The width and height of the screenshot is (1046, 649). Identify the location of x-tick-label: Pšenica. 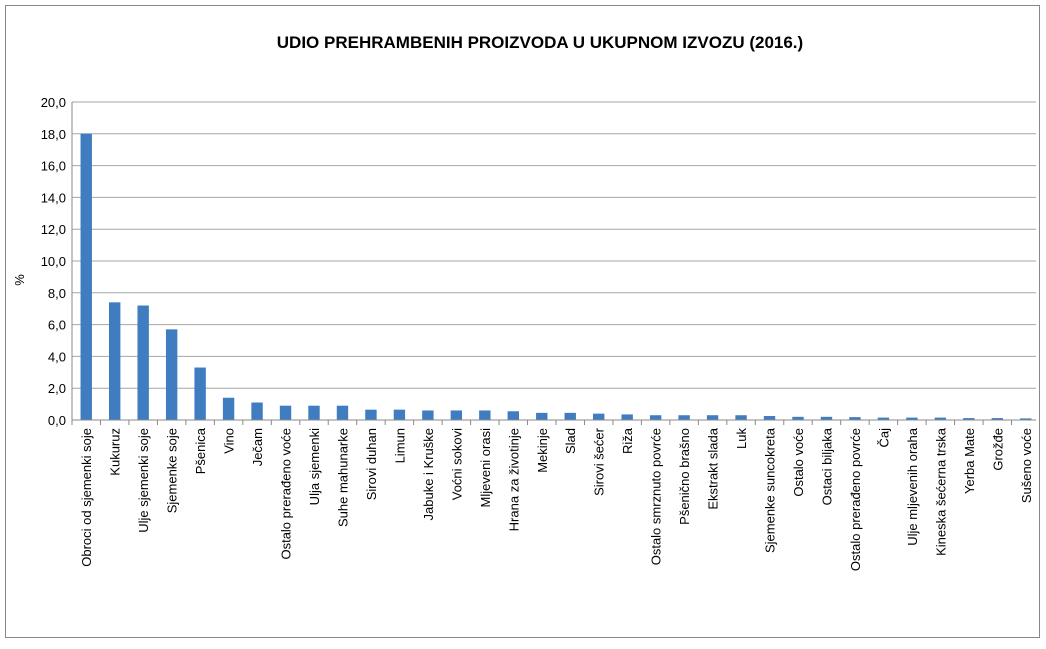
(200, 450).